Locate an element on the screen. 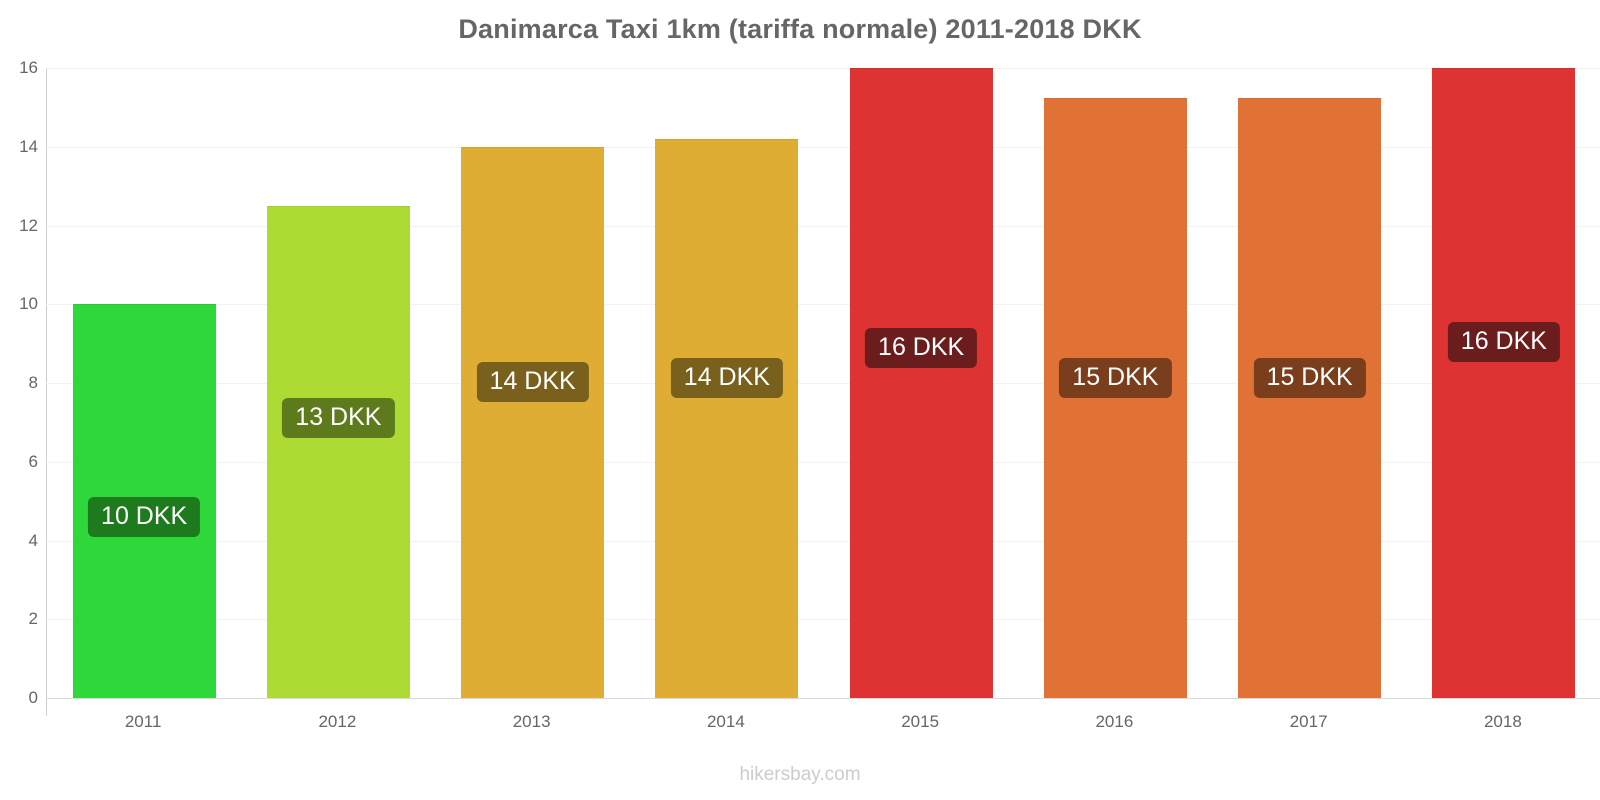  bar-group: 13 DKK is located at coordinates (338, 383).